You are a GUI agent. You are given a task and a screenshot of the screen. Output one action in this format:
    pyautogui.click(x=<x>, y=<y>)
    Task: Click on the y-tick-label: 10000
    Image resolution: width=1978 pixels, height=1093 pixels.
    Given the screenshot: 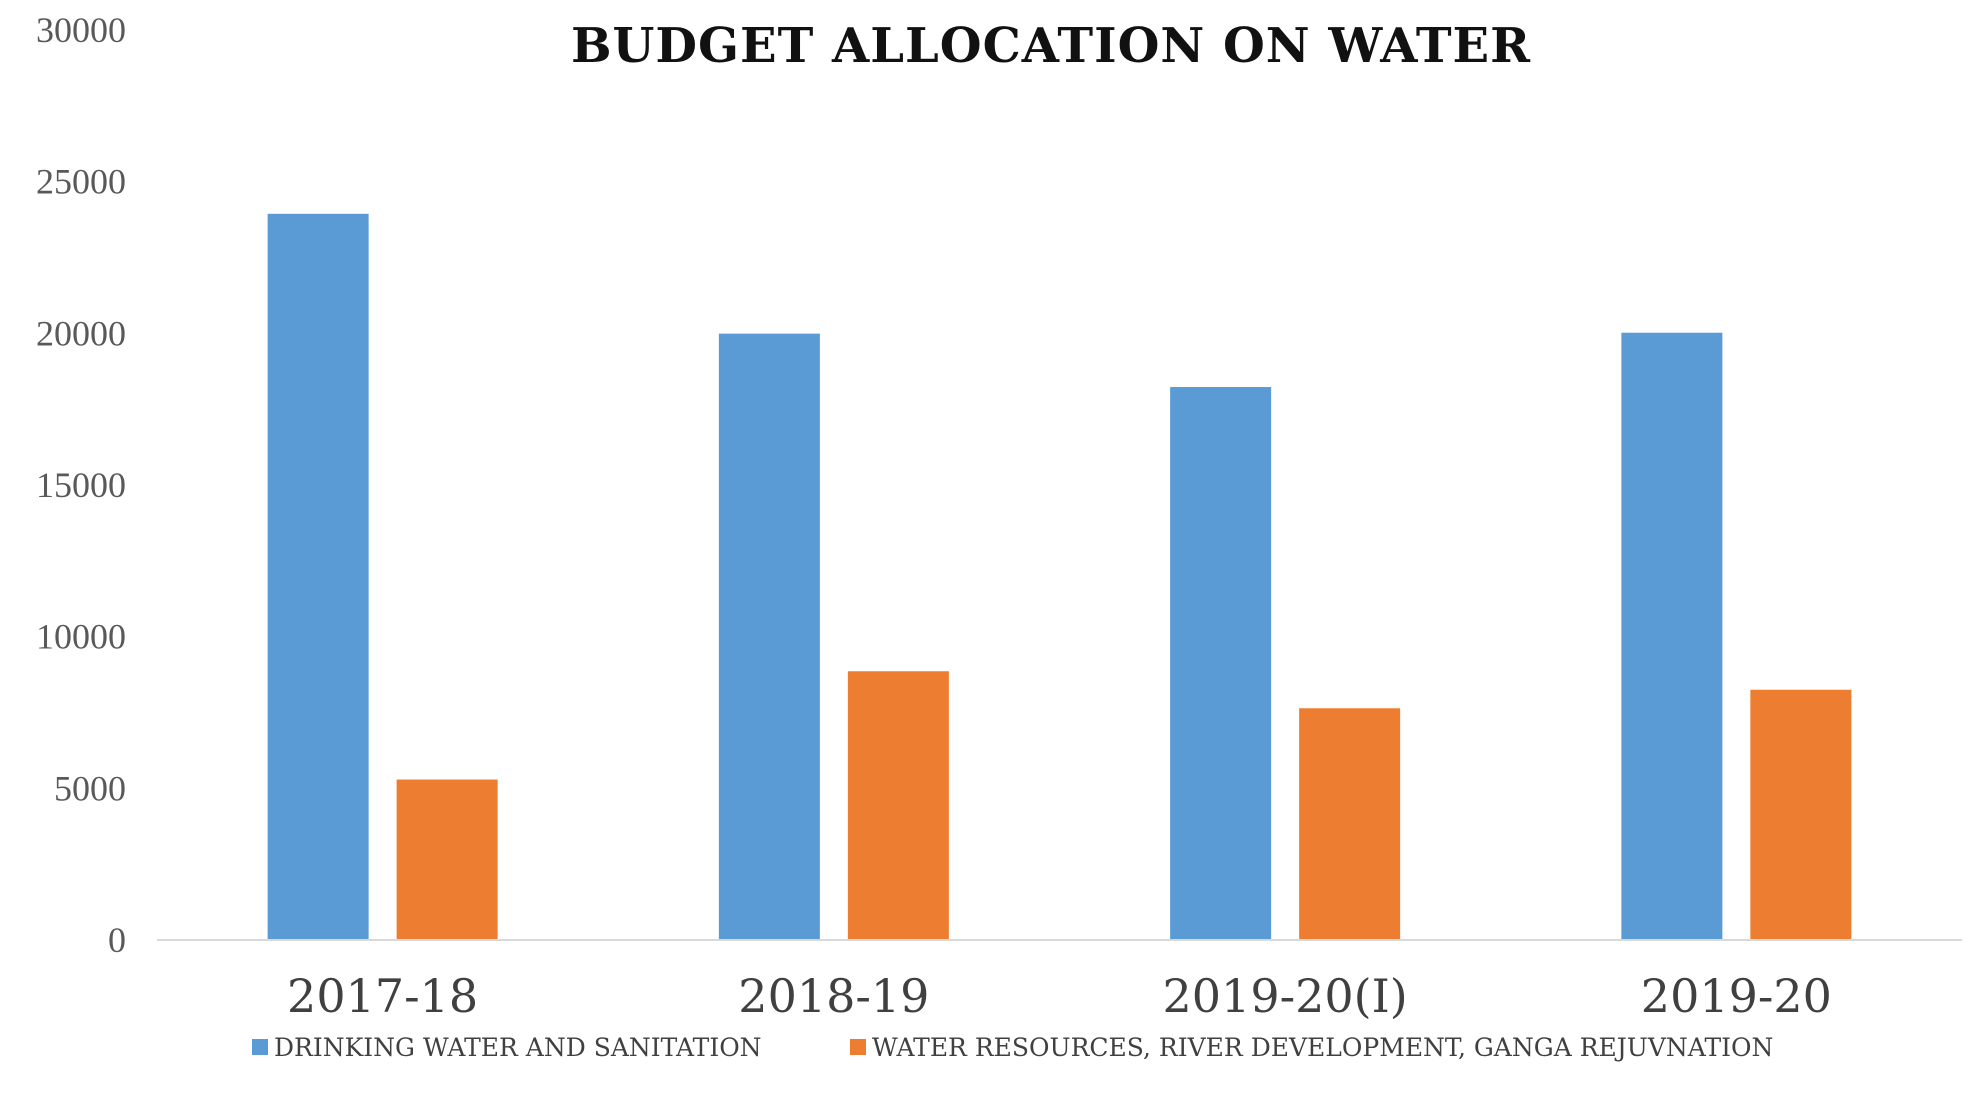 What is the action you would take?
    pyautogui.click(x=81, y=637)
    